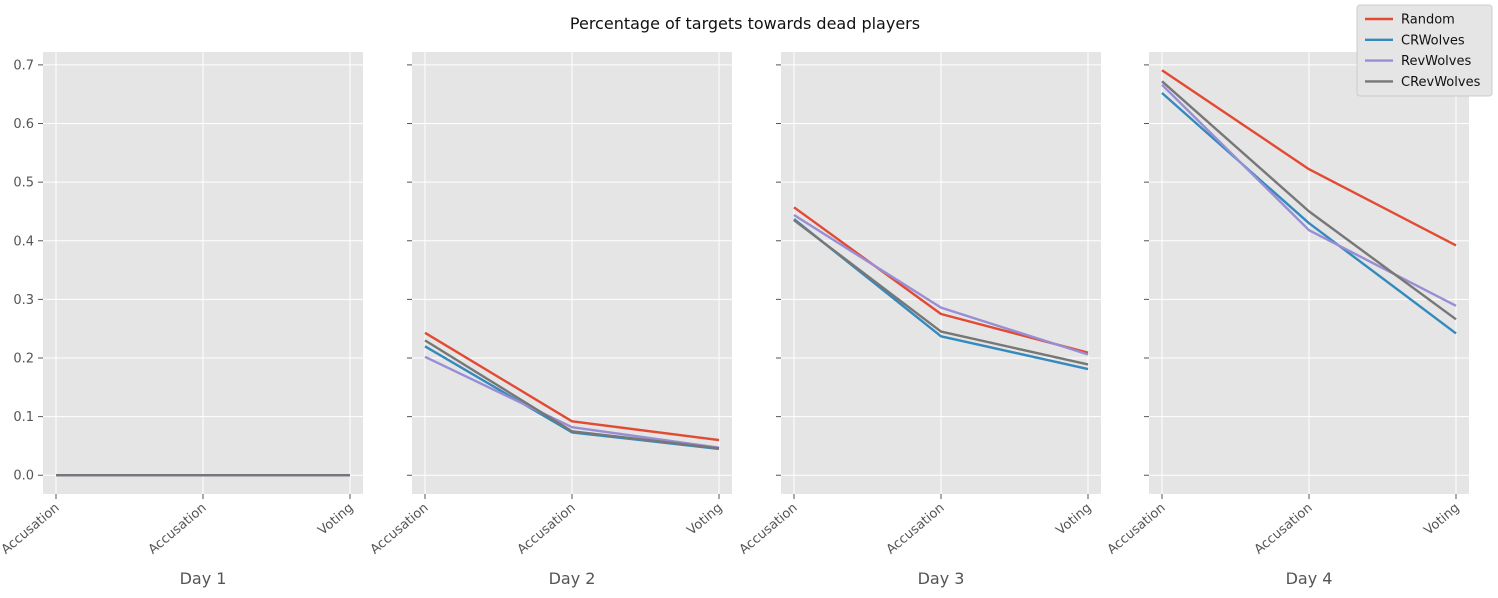 The height and width of the screenshot is (598, 1498). What do you see at coordinates (23, 65) in the screenshot?
I see `y-tick-label: 0.7` at bounding box center [23, 65].